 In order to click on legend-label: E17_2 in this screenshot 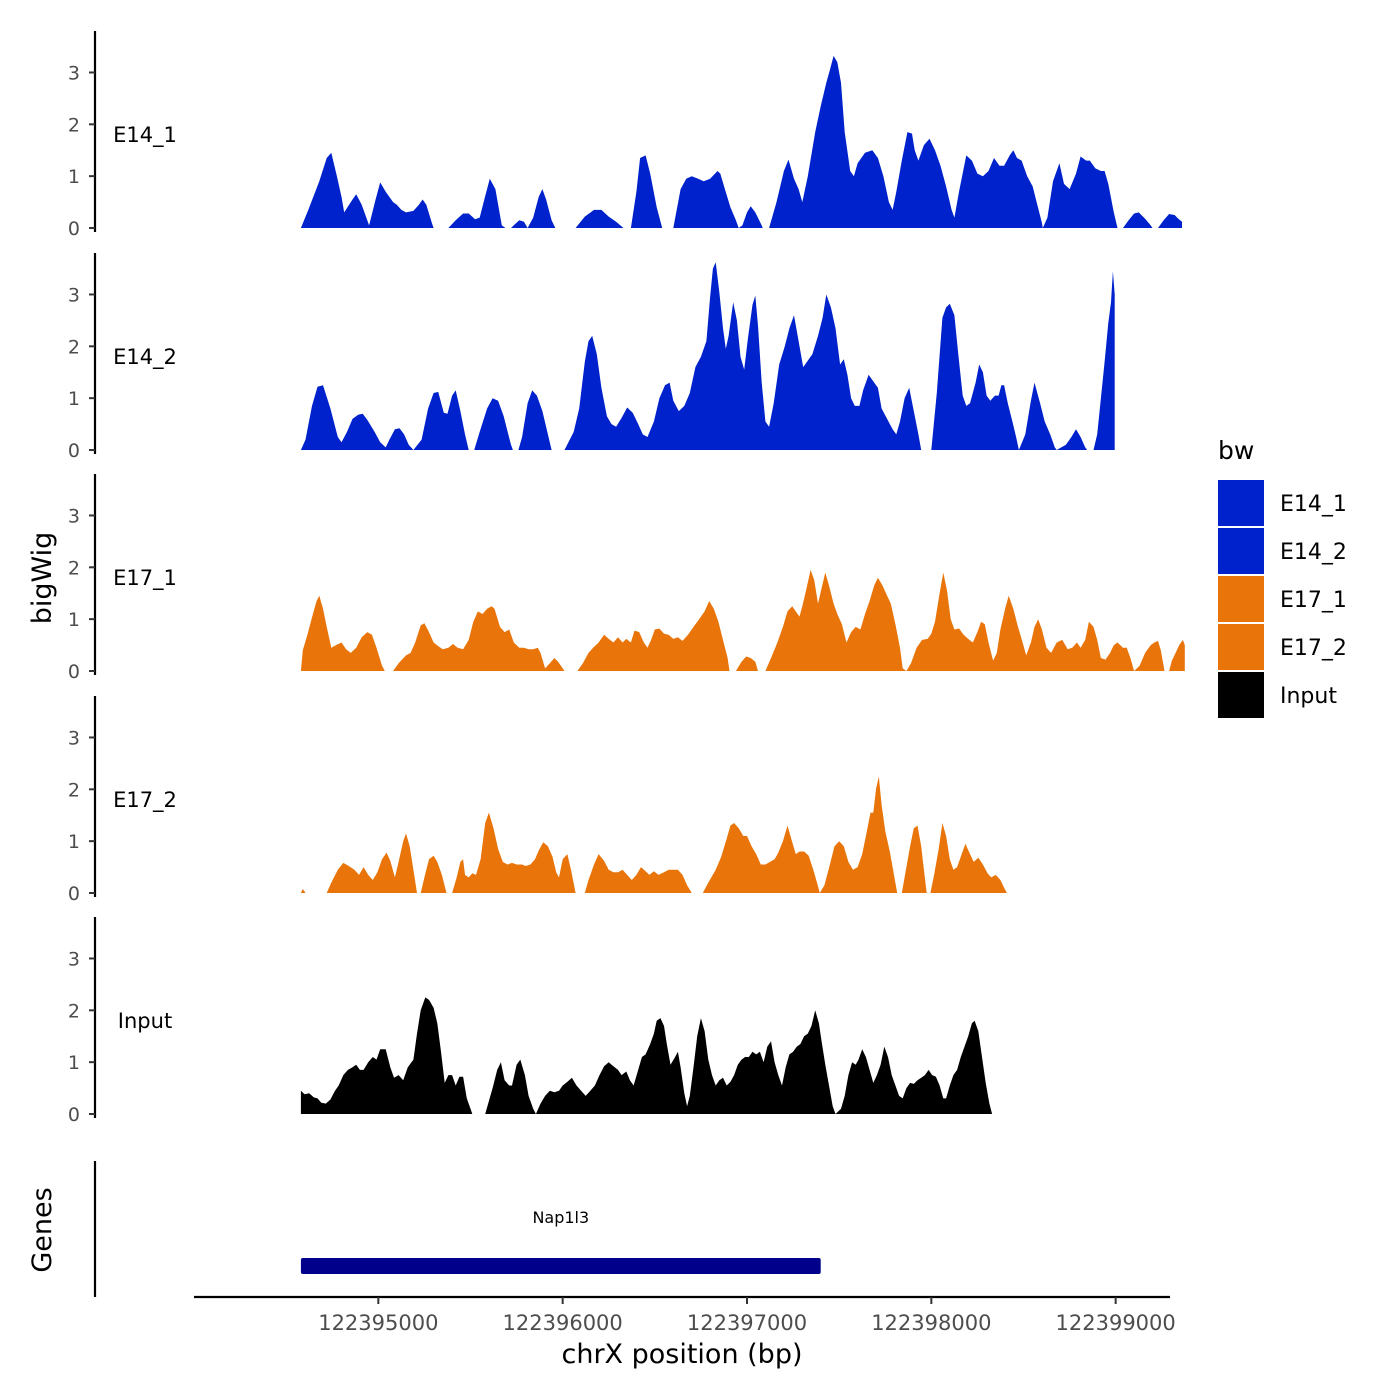, I will do `click(1313, 648)`.